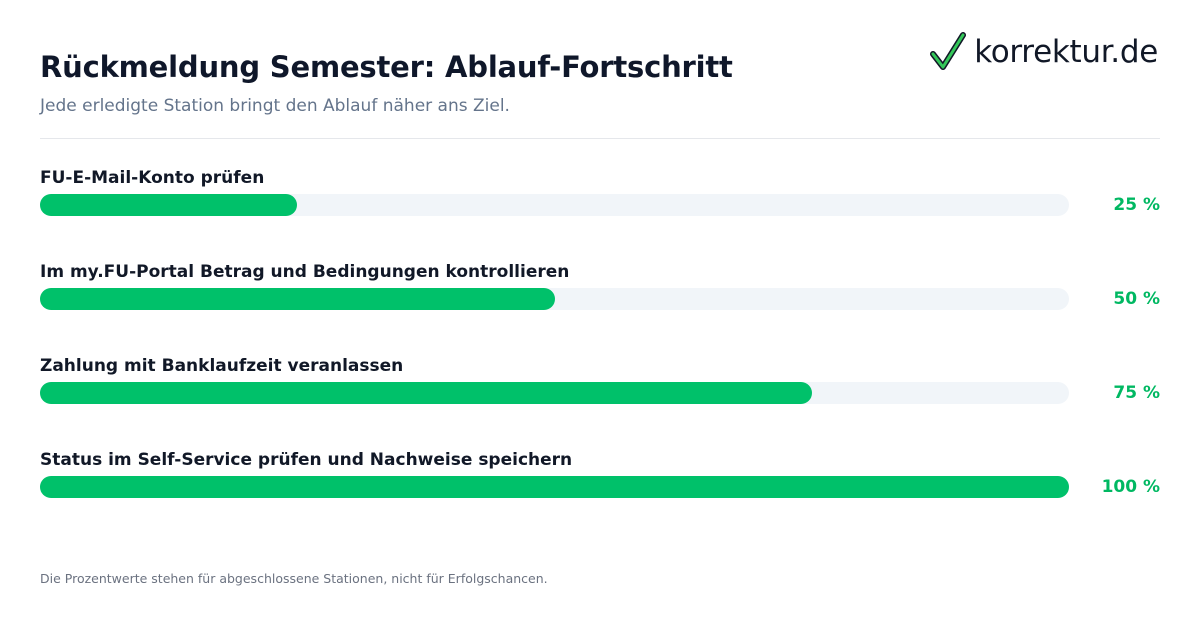  I want to click on bar-value-label: 100 %, so click(1130, 487).